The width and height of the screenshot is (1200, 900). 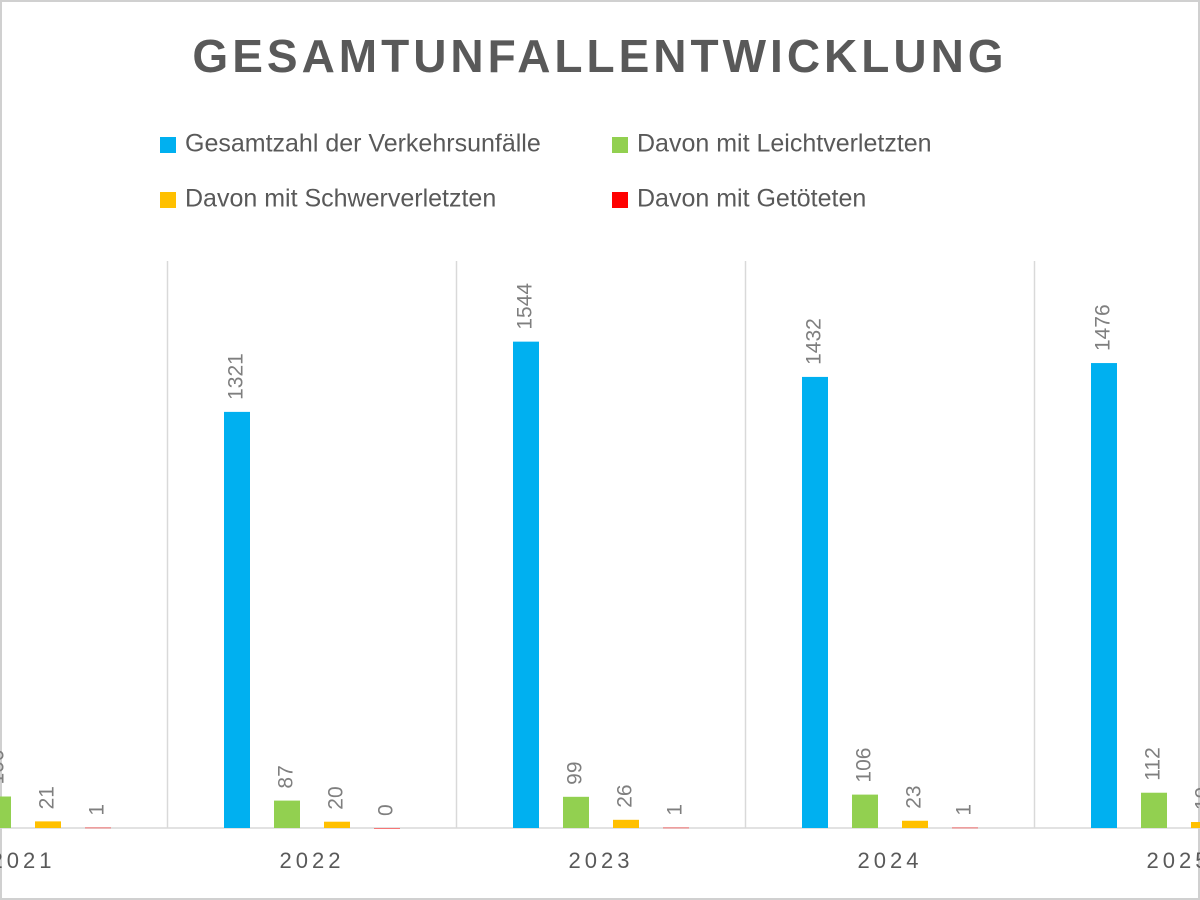 I want to click on data-label: 112, so click(x=1153, y=763).